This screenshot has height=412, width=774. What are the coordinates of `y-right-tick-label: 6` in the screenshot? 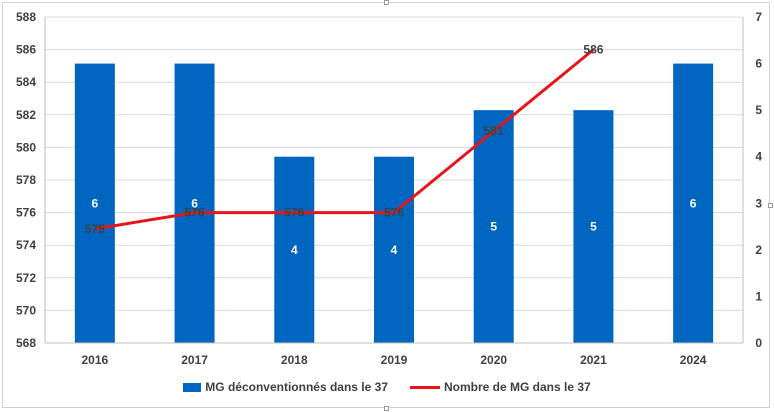 It's located at (758, 64).